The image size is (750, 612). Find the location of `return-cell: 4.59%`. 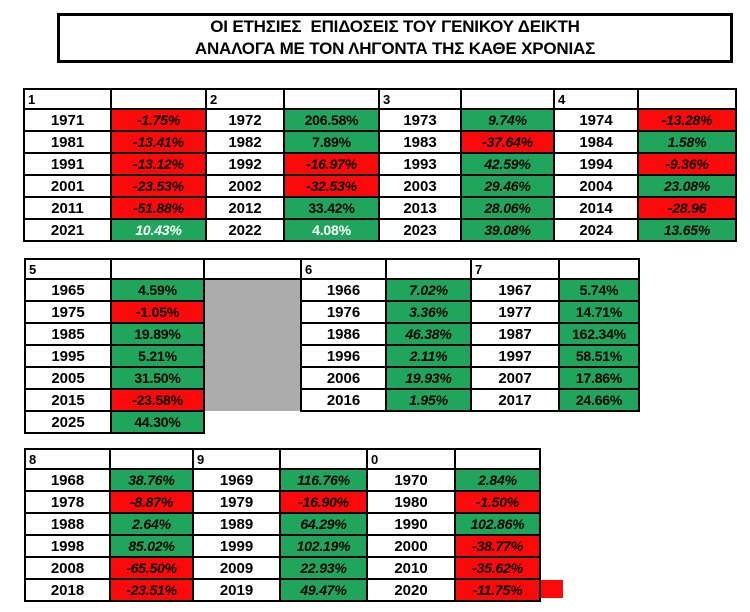

return-cell: 4.59% is located at coordinates (157, 290).